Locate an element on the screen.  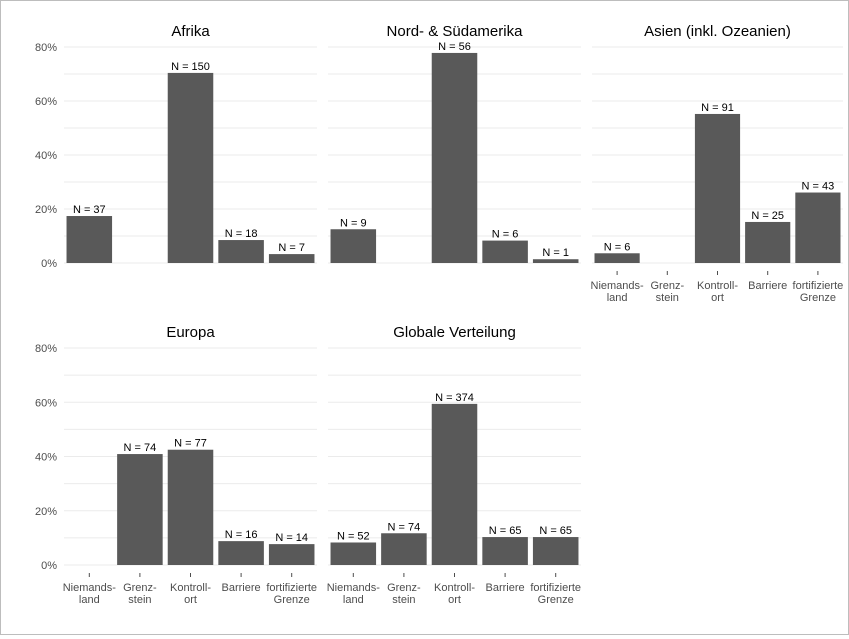
bar-count-label: N = 374 is located at coordinates (454, 398).